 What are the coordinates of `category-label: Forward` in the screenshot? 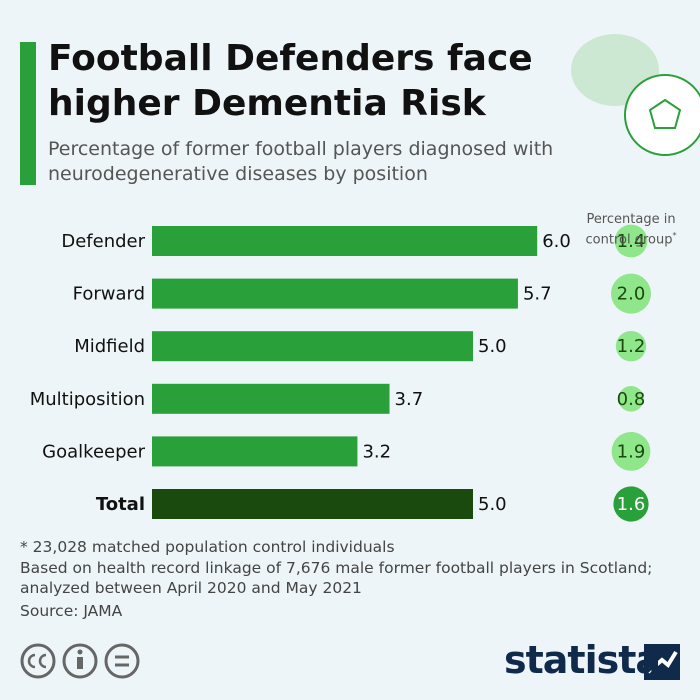 It's located at (109, 294).